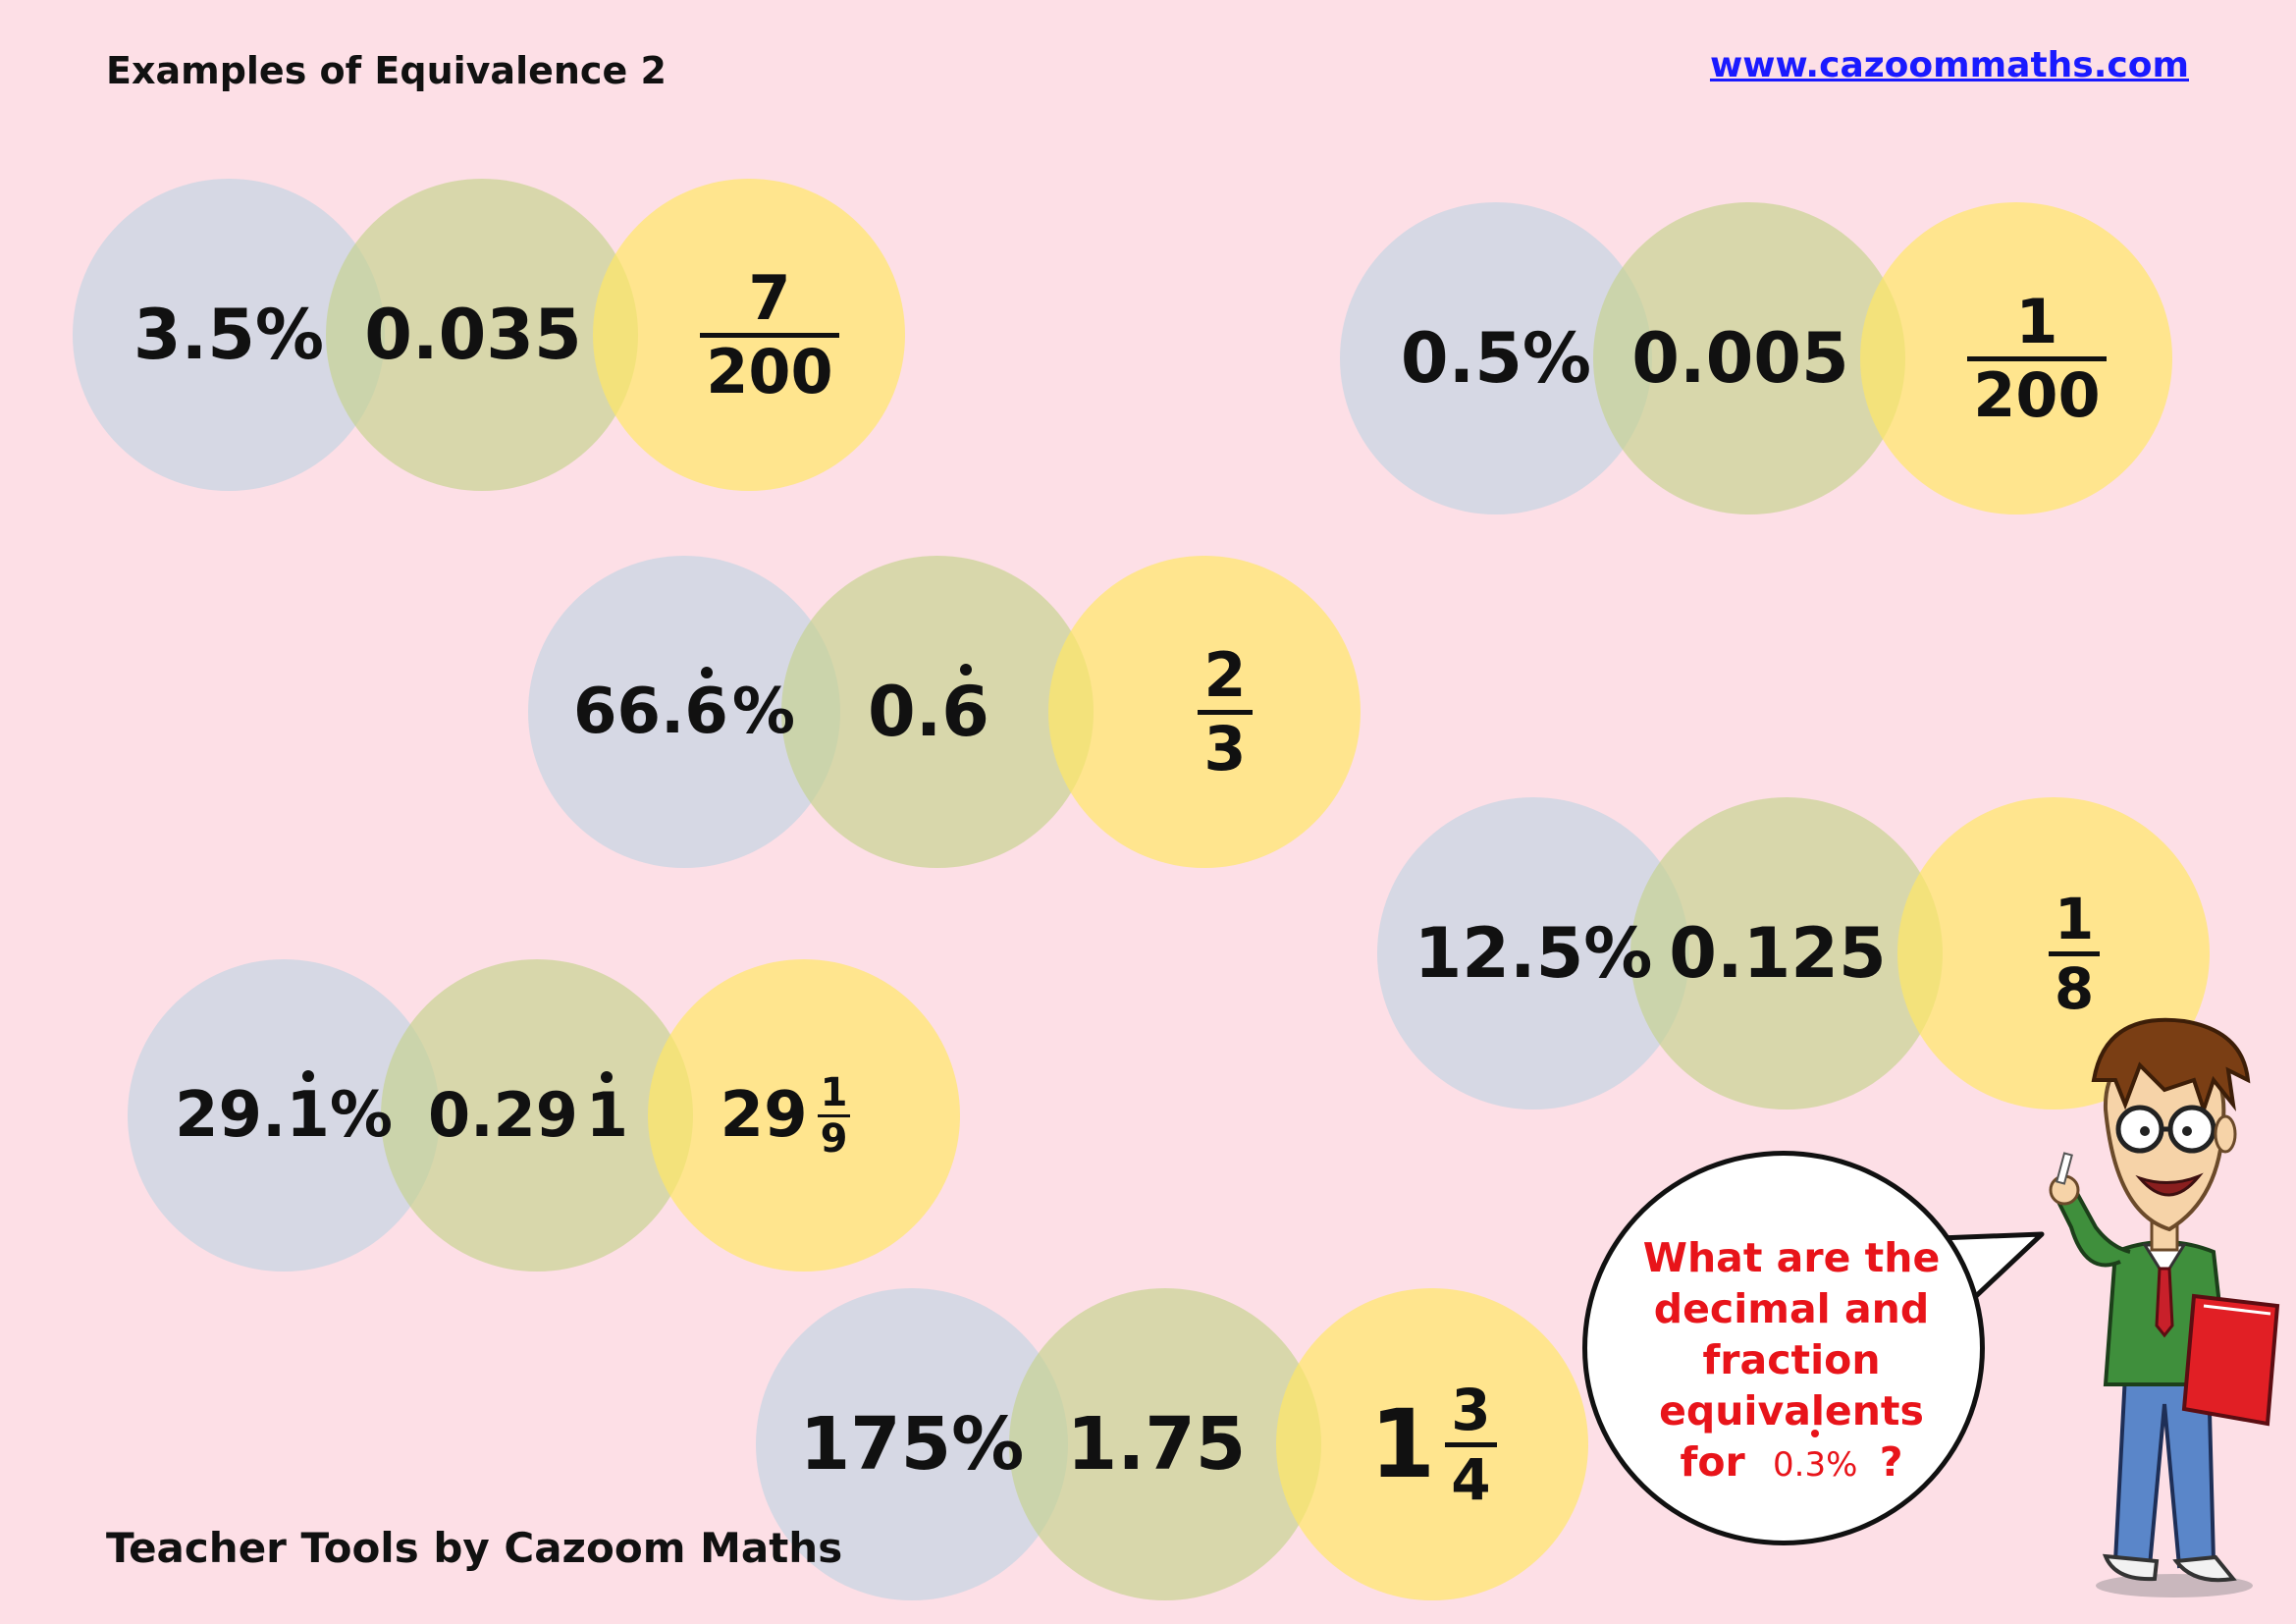 The image size is (2296, 1624). Describe the element at coordinates (628, 712) in the screenshot. I see `percent-prefix: 66.` at that location.